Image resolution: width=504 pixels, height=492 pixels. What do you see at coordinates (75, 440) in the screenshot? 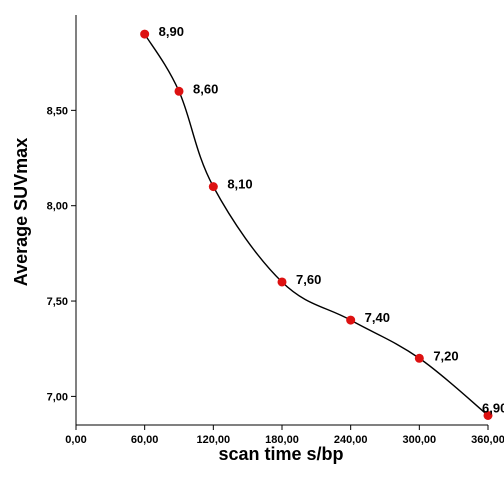
I see `x-tick-label: 0,00` at bounding box center [75, 440].